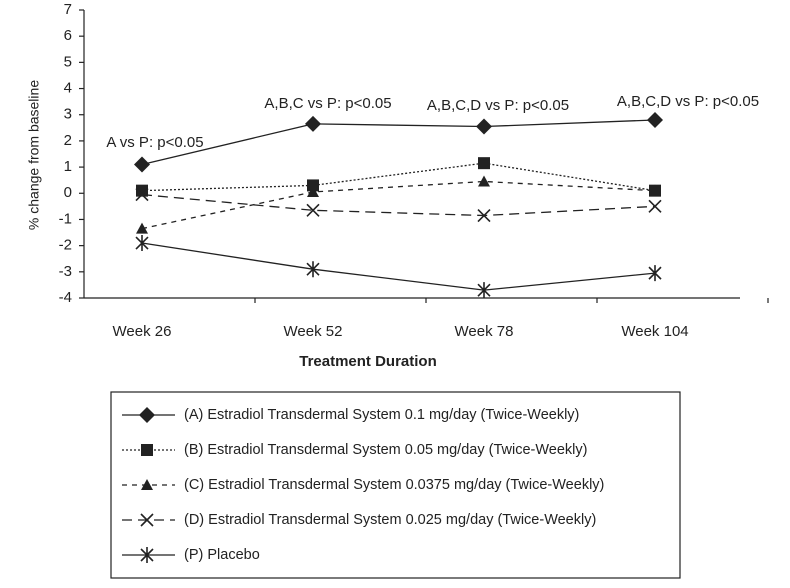 This screenshot has width=790, height=588. I want to click on x-tick-label: Week 78, so click(484, 331).